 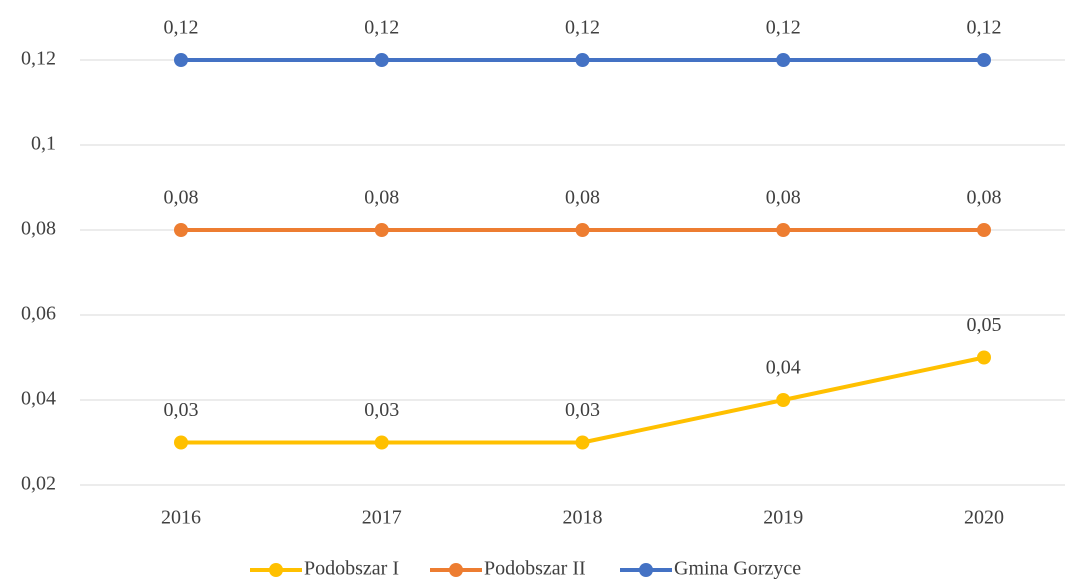 What do you see at coordinates (38, 229) in the screenshot?
I see `y-tick-label: 0,08` at bounding box center [38, 229].